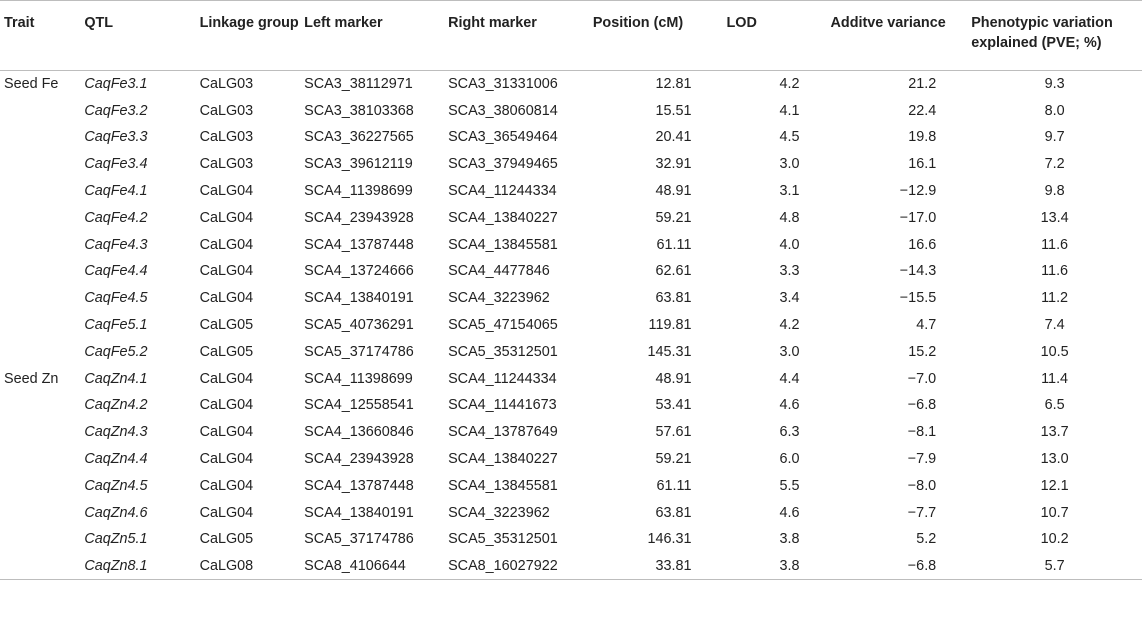  What do you see at coordinates (789, 191) in the screenshot?
I see `cell-lod: 3.1` at bounding box center [789, 191].